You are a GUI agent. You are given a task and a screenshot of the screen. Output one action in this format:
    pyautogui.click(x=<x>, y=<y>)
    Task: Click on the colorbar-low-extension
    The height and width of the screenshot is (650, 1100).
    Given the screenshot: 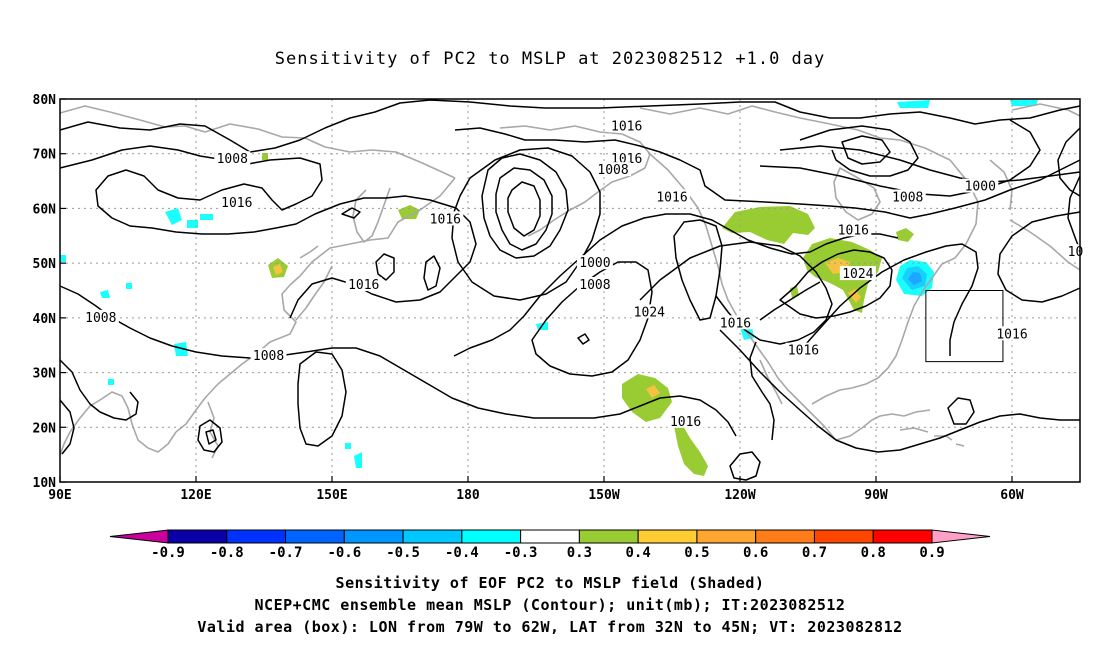 What is the action you would take?
    pyautogui.click(x=139, y=536)
    